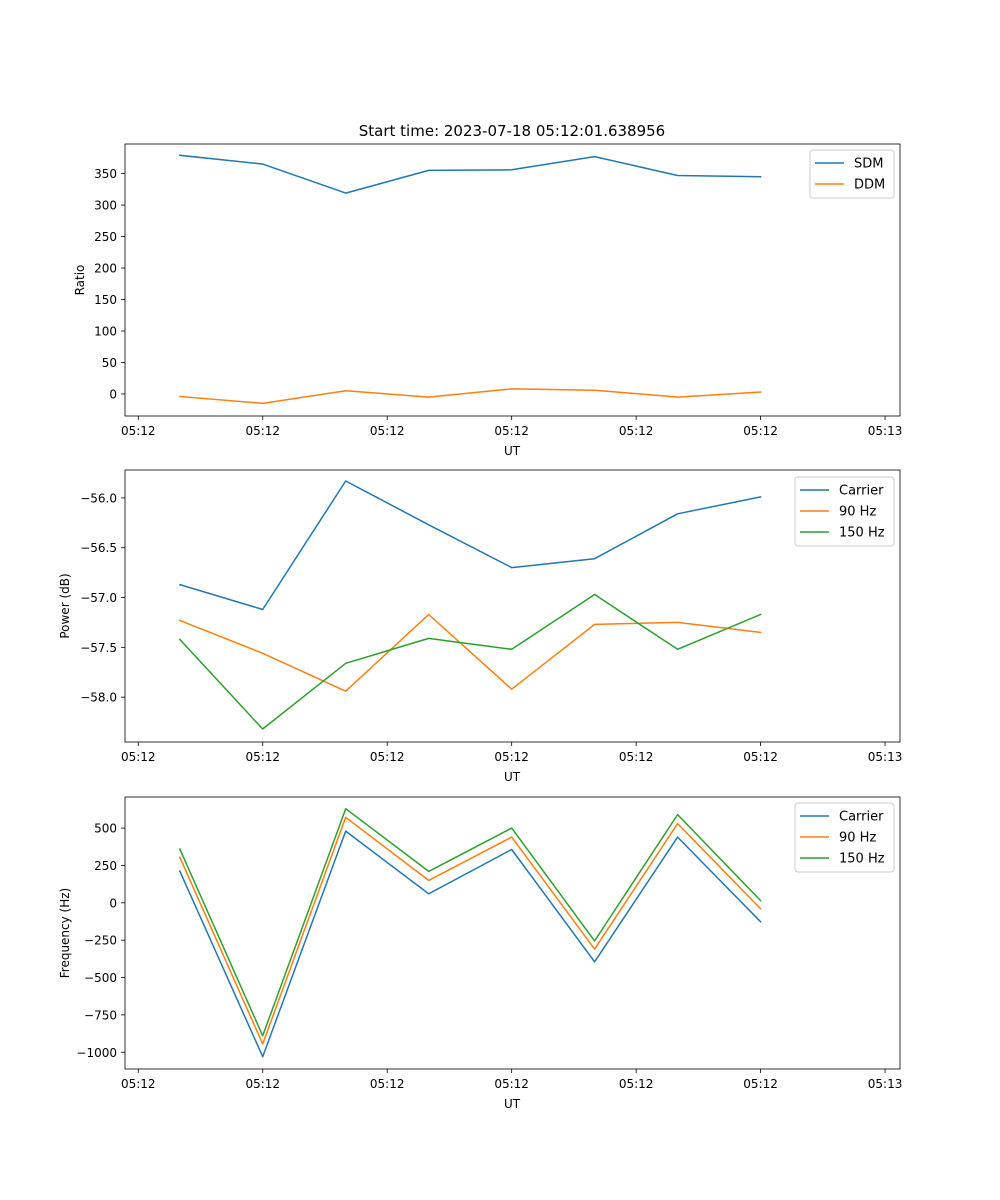  What do you see at coordinates (869, 185) in the screenshot?
I see `legend-label: DDM` at bounding box center [869, 185].